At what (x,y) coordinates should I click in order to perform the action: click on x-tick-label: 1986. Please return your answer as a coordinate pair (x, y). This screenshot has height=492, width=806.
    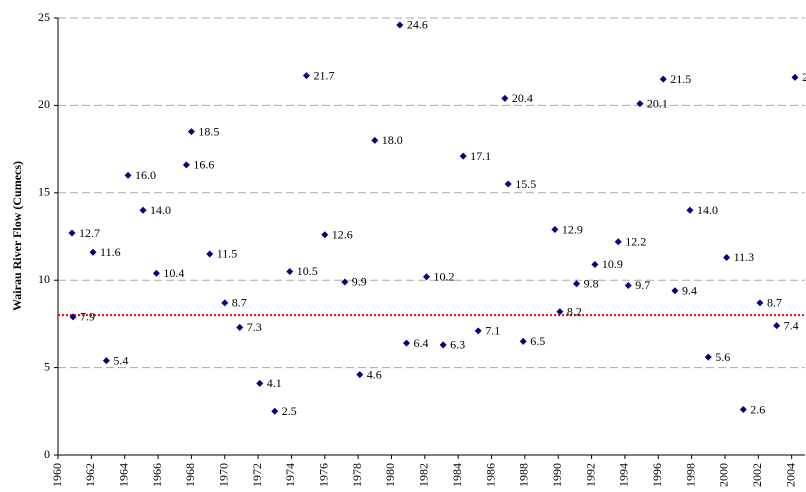
    Looking at the image, I should click on (490, 475).